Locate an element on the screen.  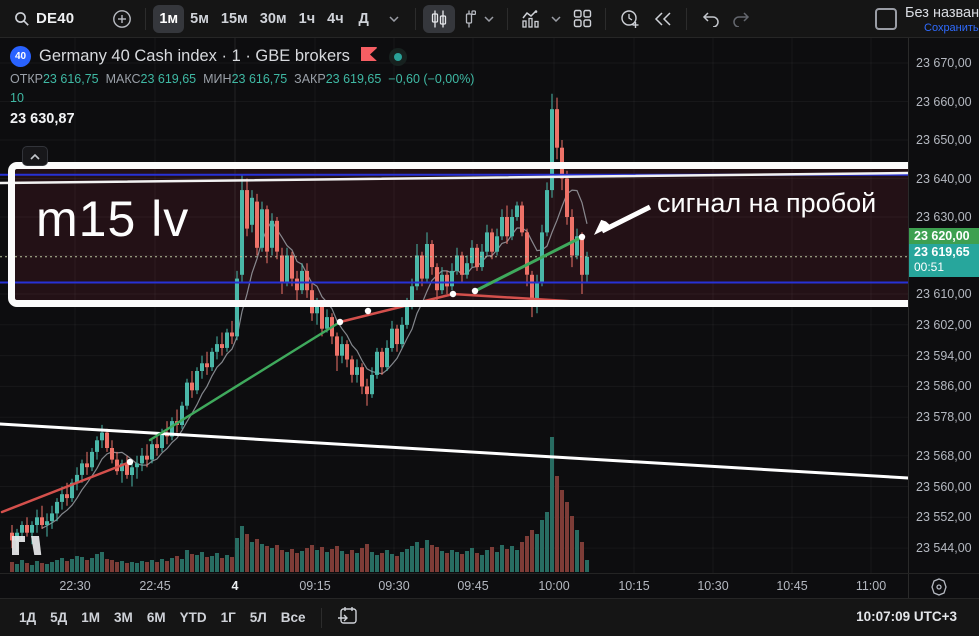
price-label: 23 660,00 is located at coordinates (944, 102).